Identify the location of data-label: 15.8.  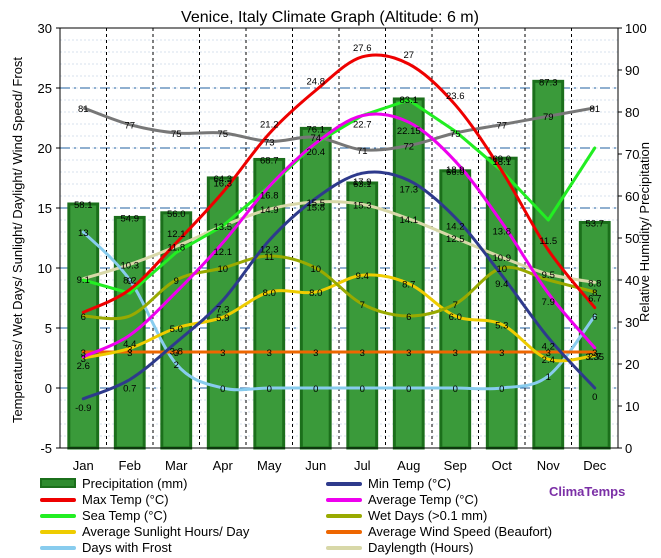
(316, 207).